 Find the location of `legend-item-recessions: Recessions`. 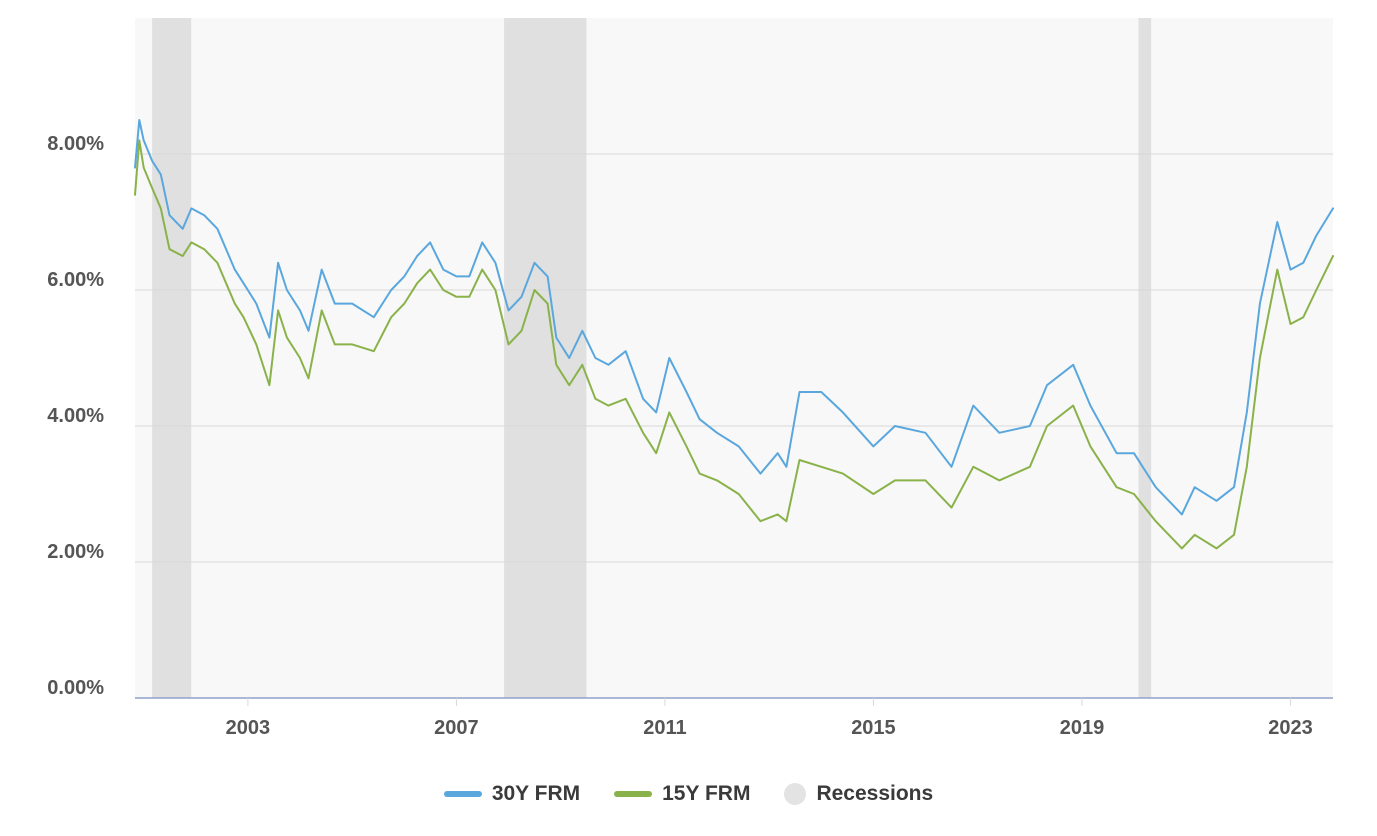

legend-item-recessions: Recessions is located at coordinates (858, 794).